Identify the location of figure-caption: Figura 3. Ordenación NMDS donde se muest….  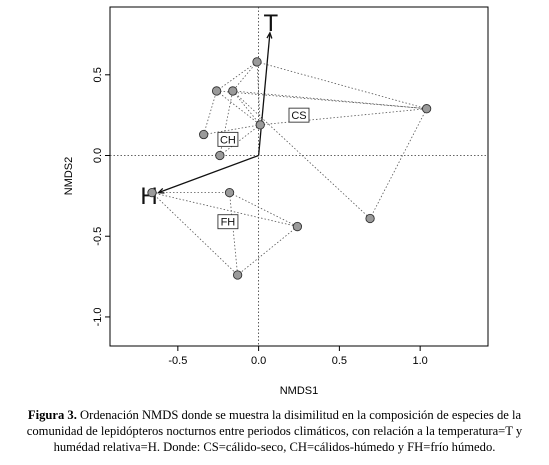
(274, 431).